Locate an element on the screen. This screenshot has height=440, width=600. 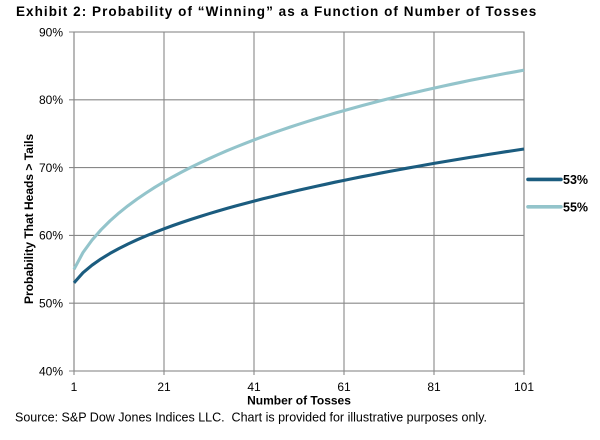
svg-text: 60% is located at coordinates (51, 236).